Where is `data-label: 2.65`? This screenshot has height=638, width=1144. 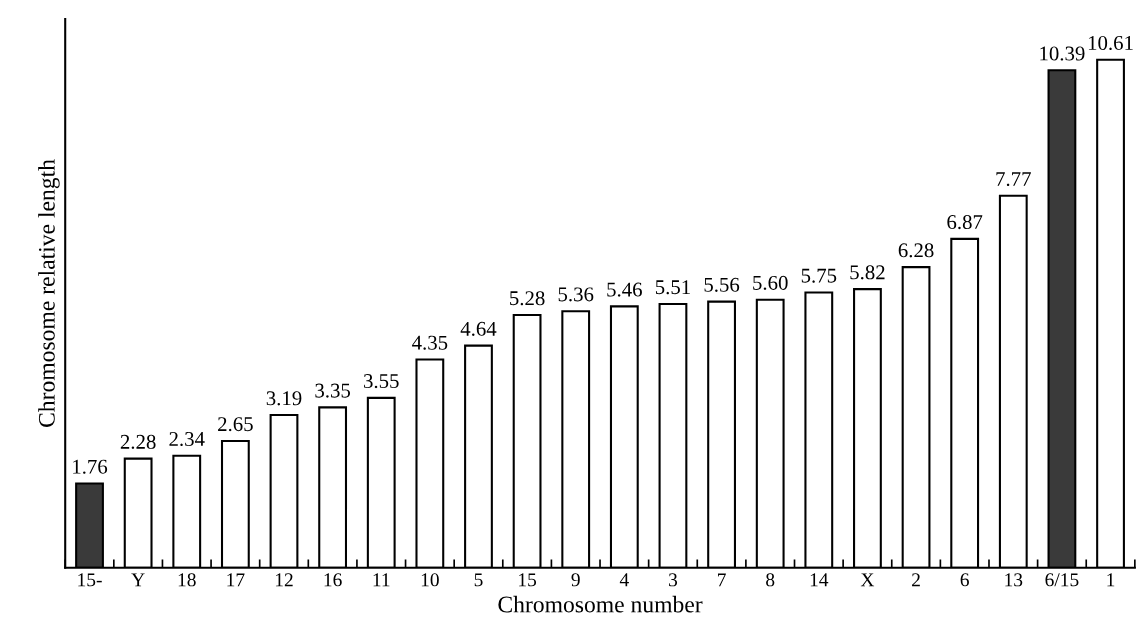
data-label: 2.65 is located at coordinates (235, 424).